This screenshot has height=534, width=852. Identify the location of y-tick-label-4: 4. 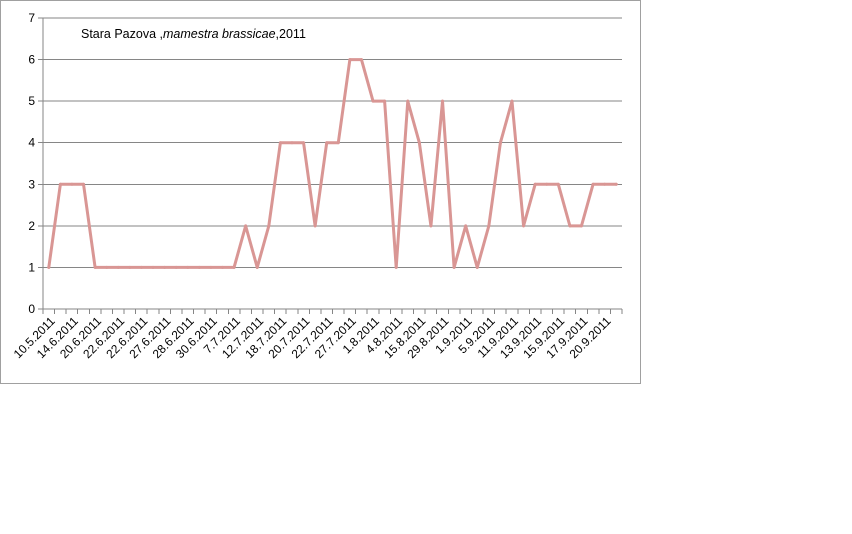
(31, 143).